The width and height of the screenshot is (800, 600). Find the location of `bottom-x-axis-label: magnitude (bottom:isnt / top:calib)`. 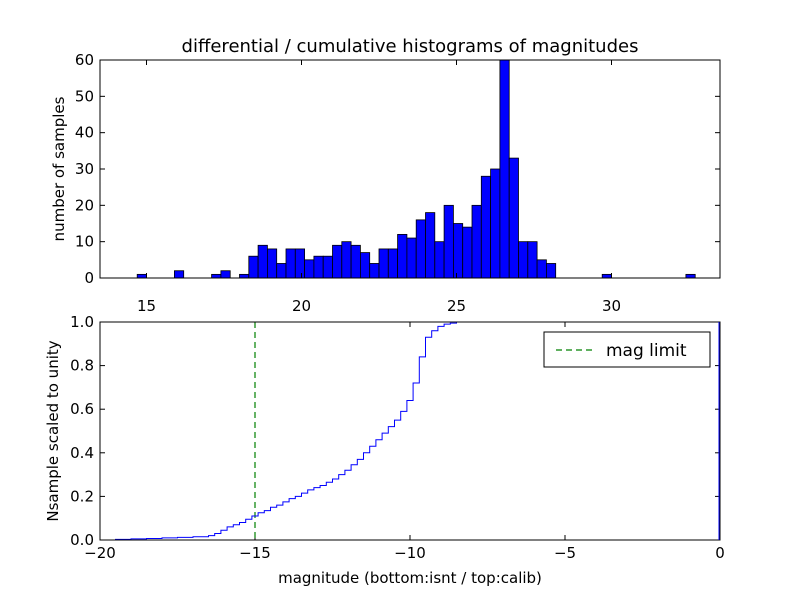

bottom-x-axis-label: magnitude (bottom:isnt / top:calib) is located at coordinates (410, 578).